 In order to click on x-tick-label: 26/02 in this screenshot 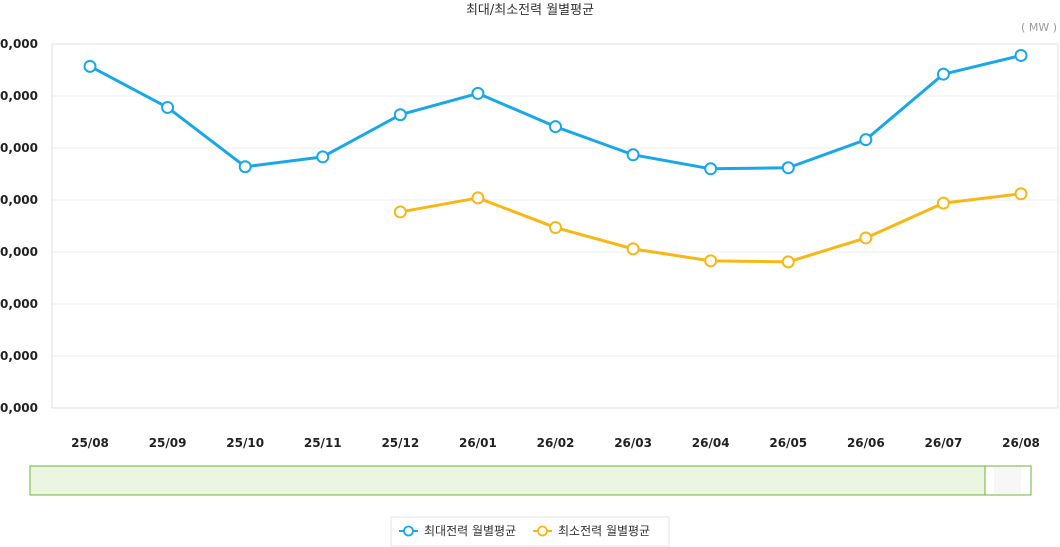, I will do `click(556, 443)`.